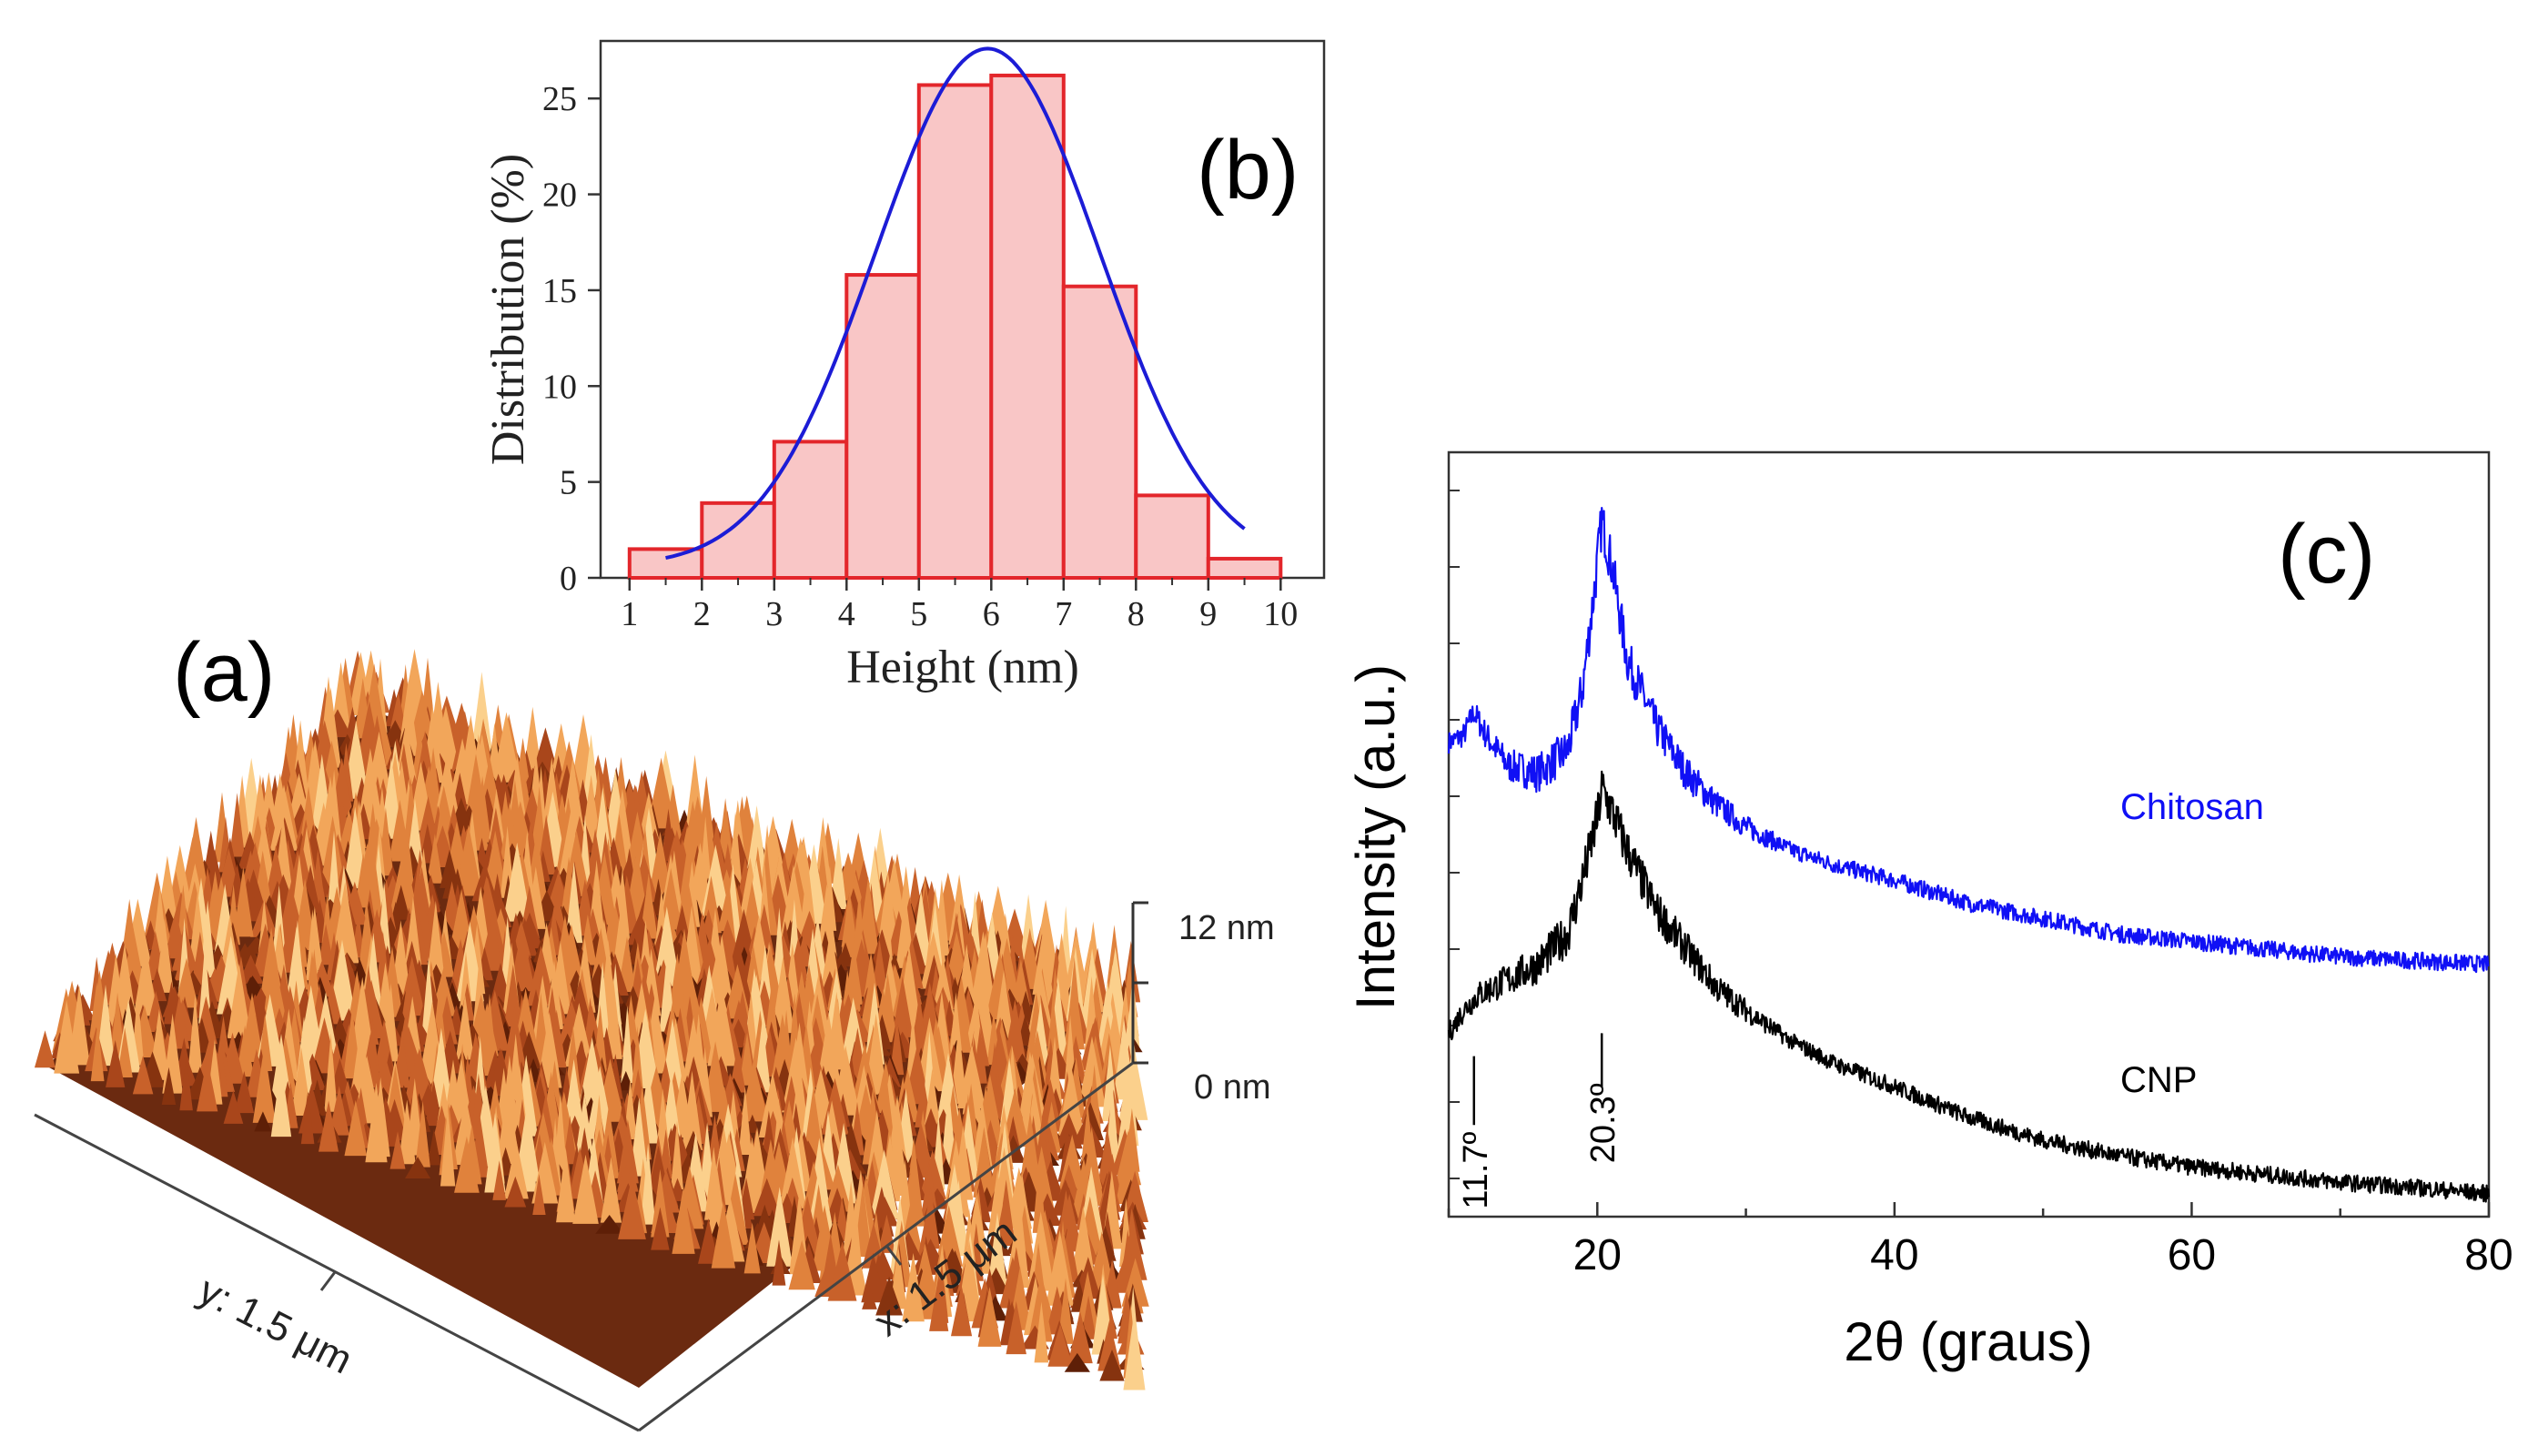 The height and width of the screenshot is (1456, 2538). Describe the element at coordinates (559, 196) in the screenshot. I see `hist-y-tick-label: 20` at that location.